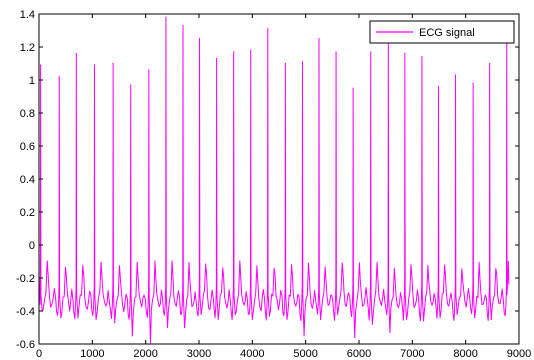 Image resolution: width=534 pixels, height=360 pixels. What do you see at coordinates (92, 354) in the screenshot?
I see `x-tick-label: 1000` at bounding box center [92, 354].